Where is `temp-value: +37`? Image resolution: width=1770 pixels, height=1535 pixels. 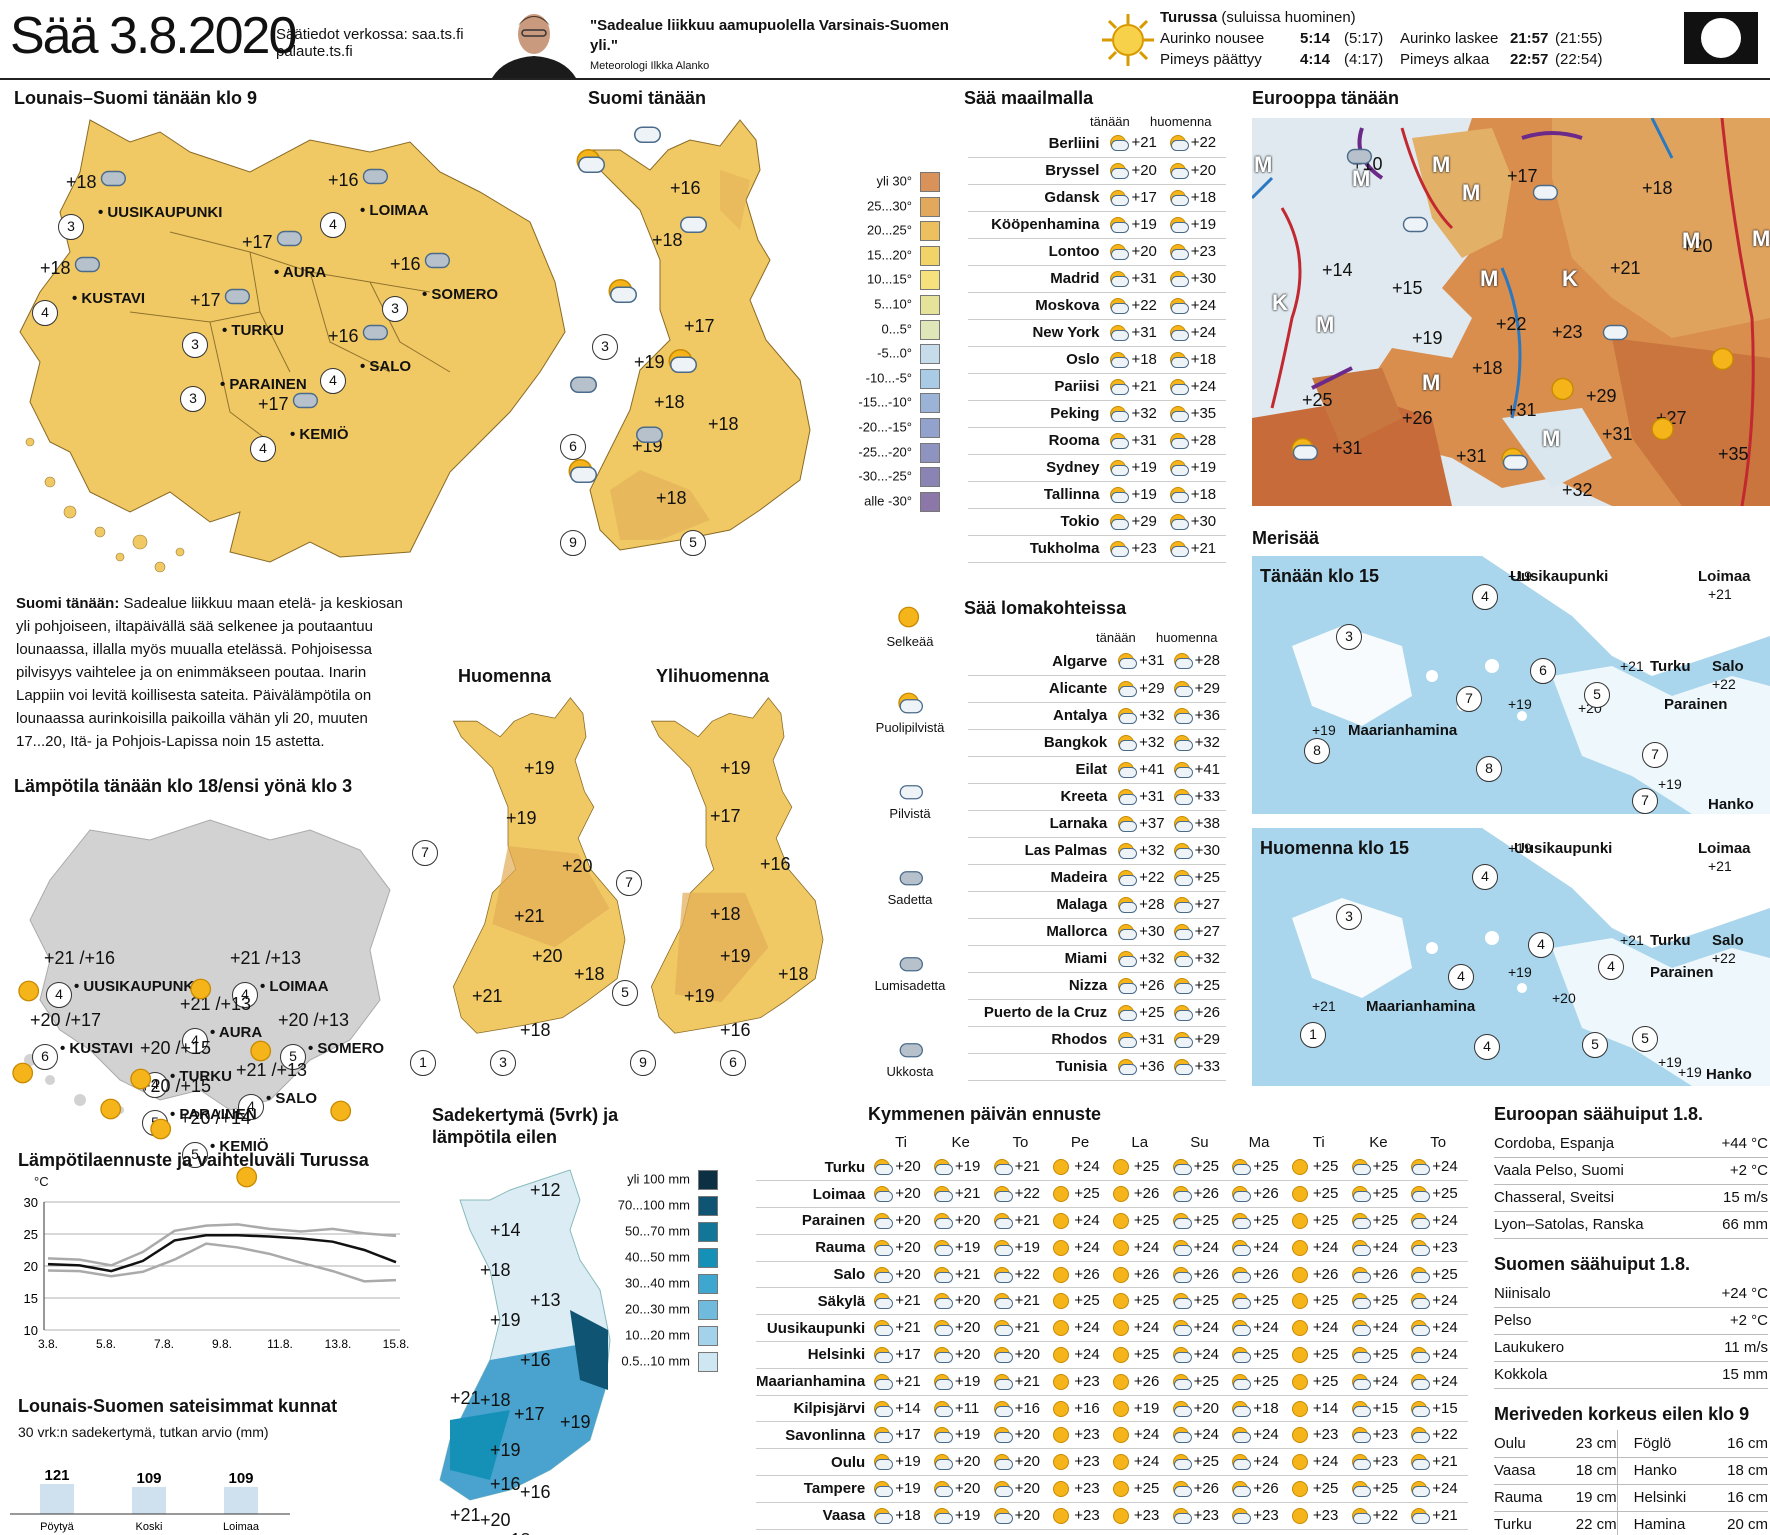 temp-value: +37 is located at coordinates (1152, 823).